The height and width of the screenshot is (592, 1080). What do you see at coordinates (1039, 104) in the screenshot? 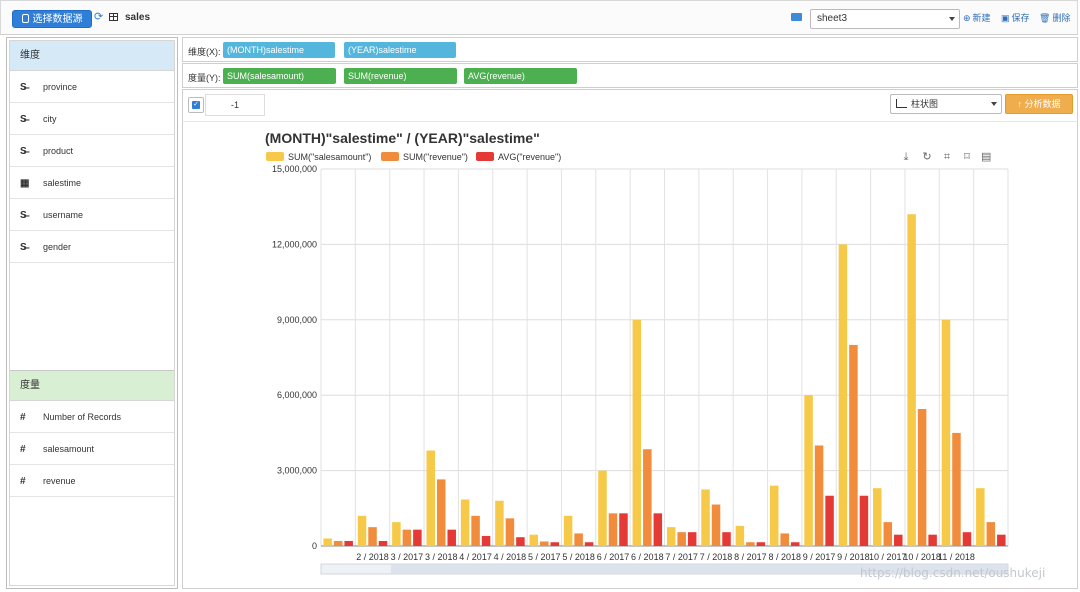
I see `analyze-button: ↑ 分析数据` at bounding box center [1039, 104].